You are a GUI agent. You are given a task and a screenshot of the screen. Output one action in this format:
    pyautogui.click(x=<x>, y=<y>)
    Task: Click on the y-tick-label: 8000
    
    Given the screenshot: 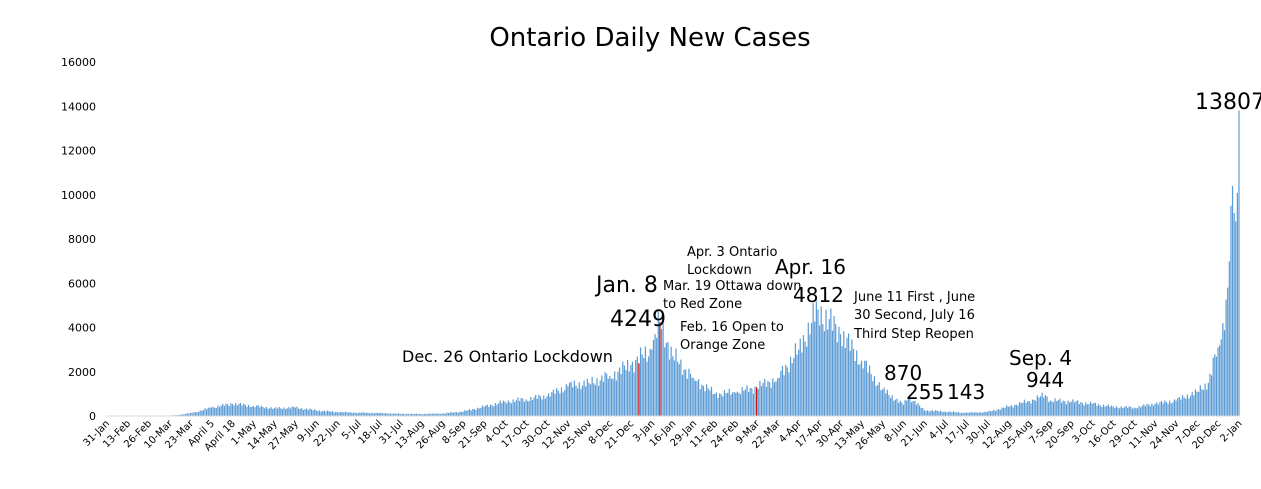 What is the action you would take?
    pyautogui.click(x=82, y=239)
    